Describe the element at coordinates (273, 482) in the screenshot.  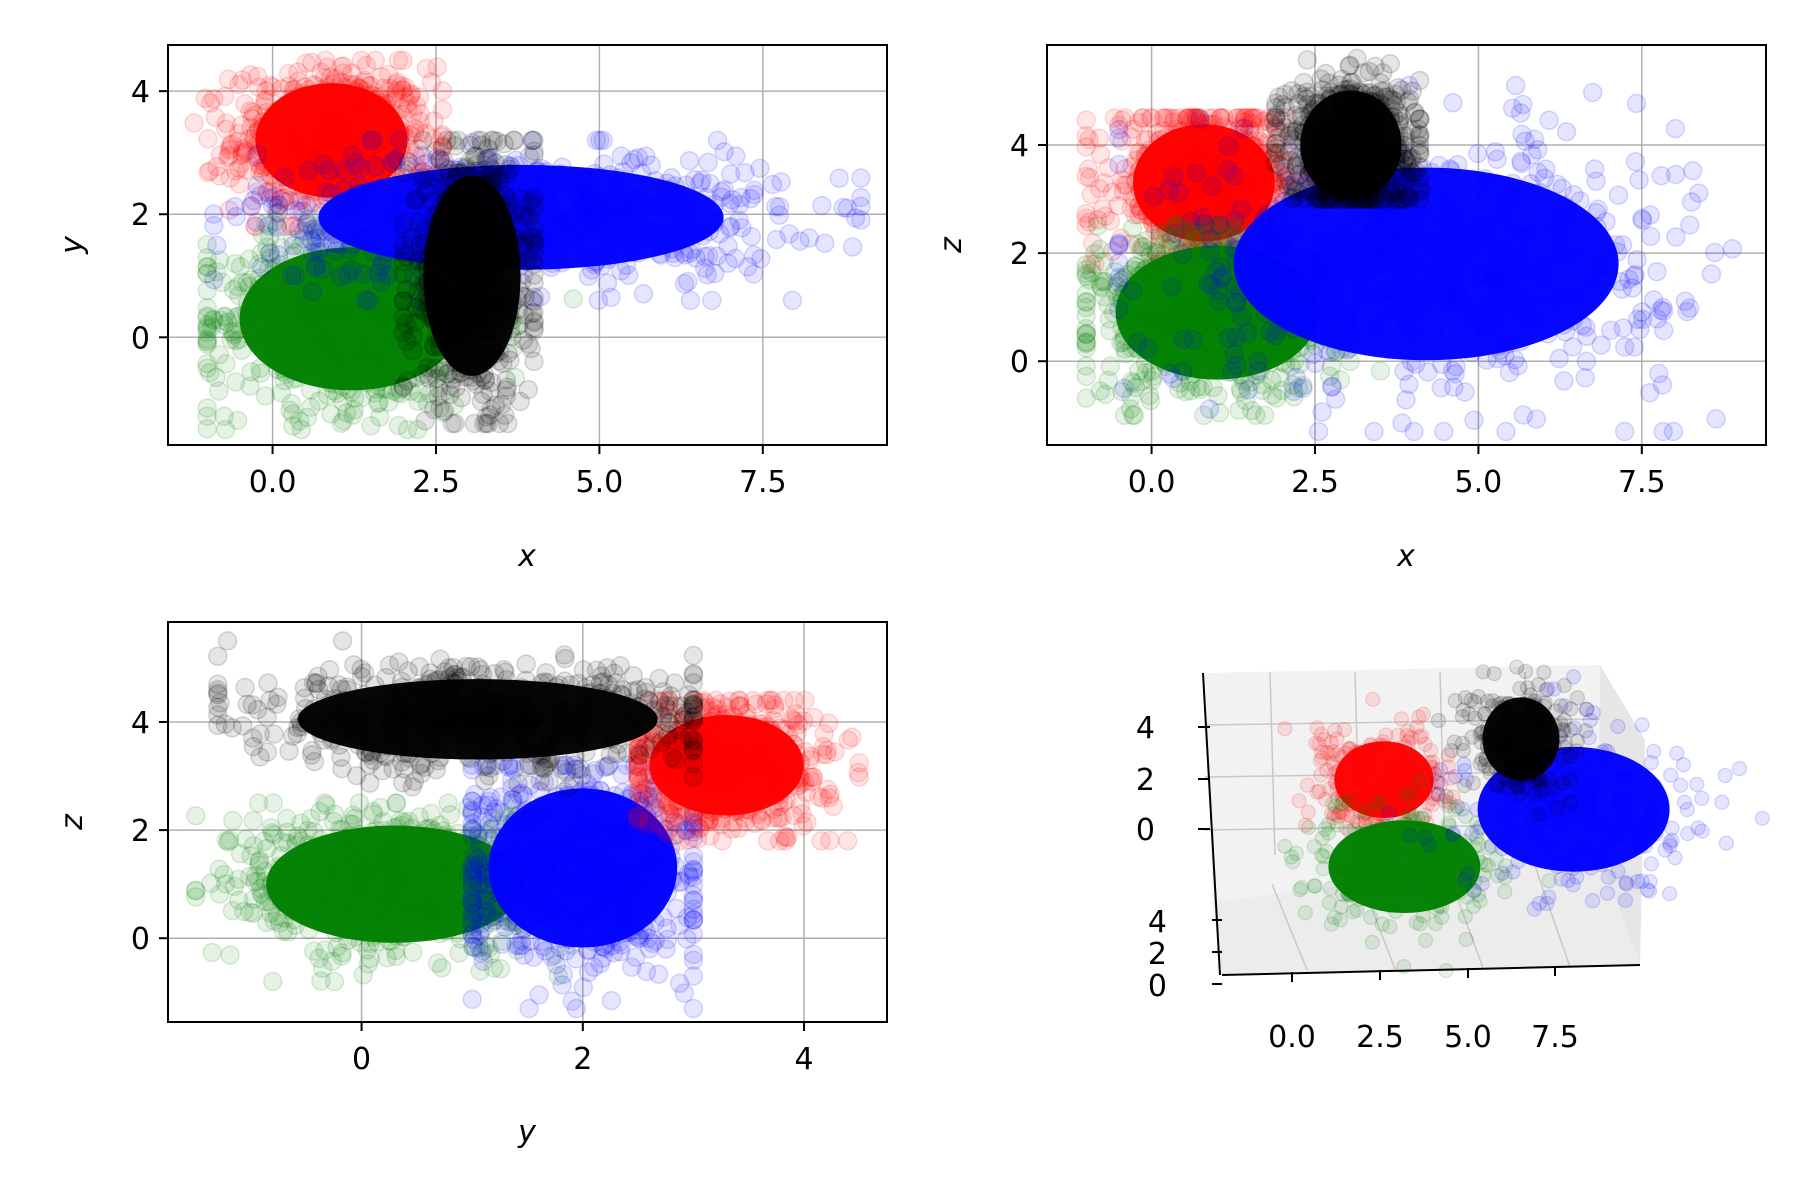
I see `tick-label-x: 0.0` at that location.